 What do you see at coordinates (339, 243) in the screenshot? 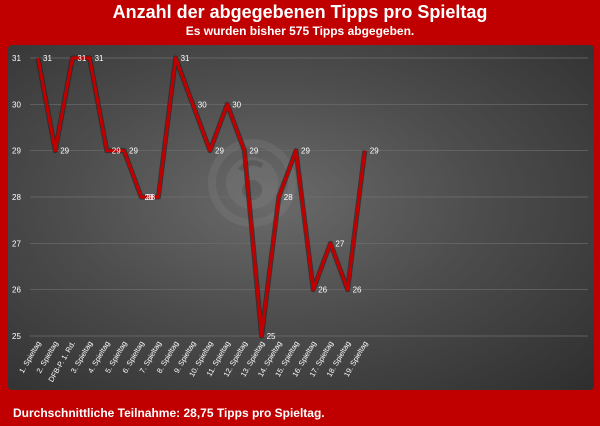
I see `data-label: 27` at bounding box center [339, 243].